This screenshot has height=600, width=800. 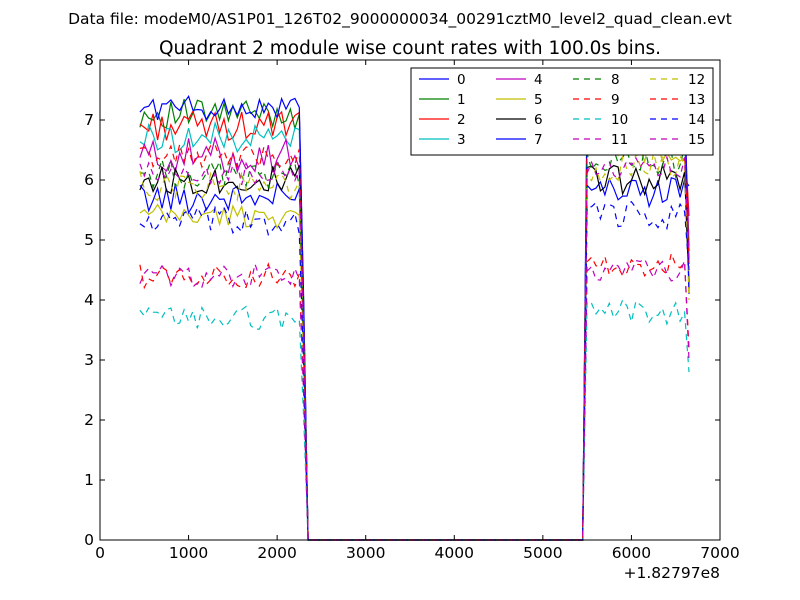 I want to click on legend-label: 7, so click(x=538, y=140).